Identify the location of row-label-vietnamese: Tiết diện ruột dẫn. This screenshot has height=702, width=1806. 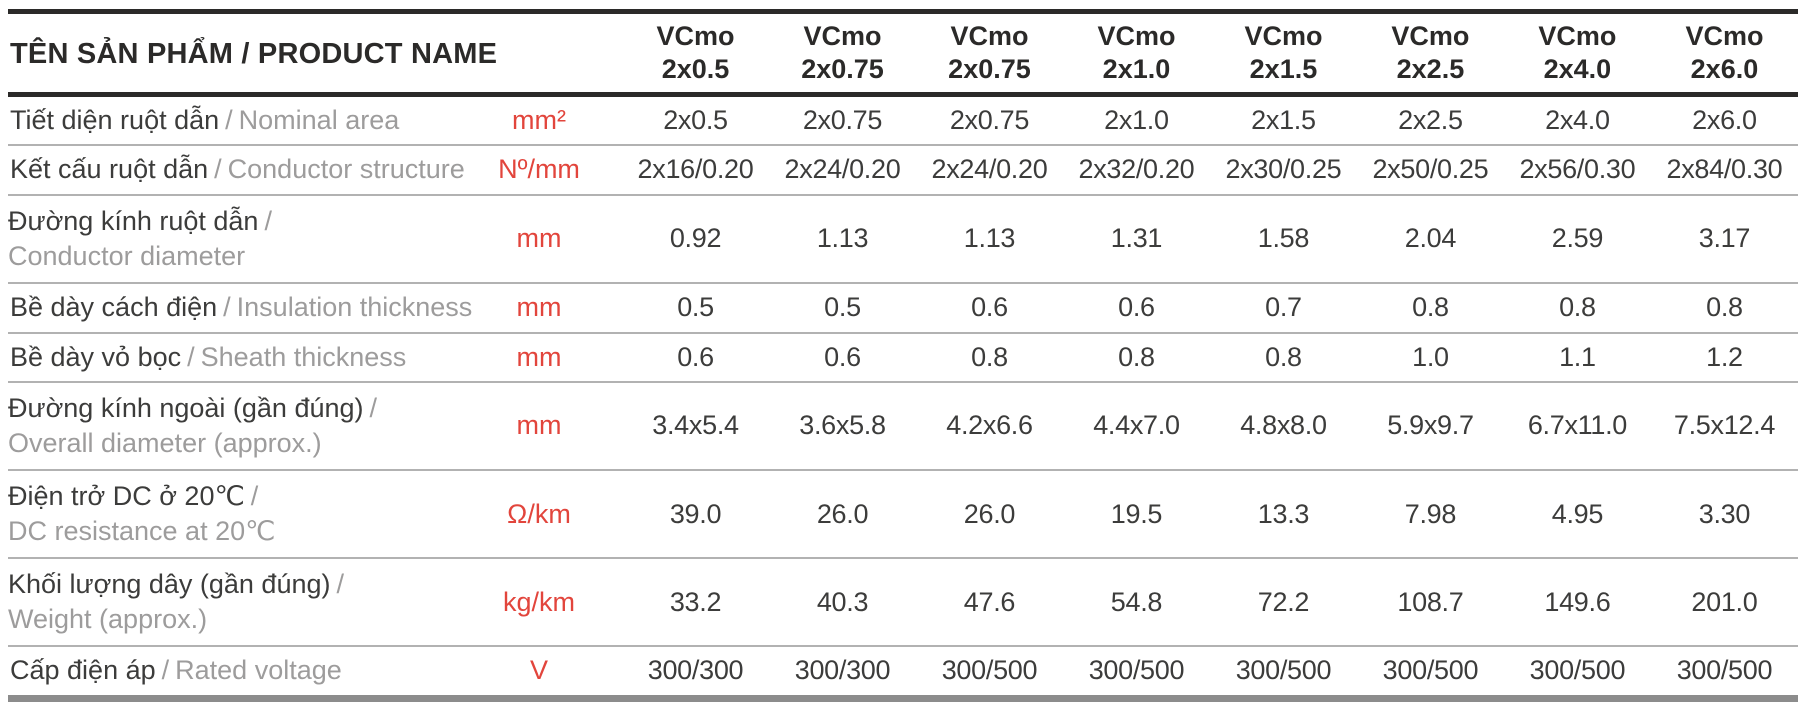
(115, 119).